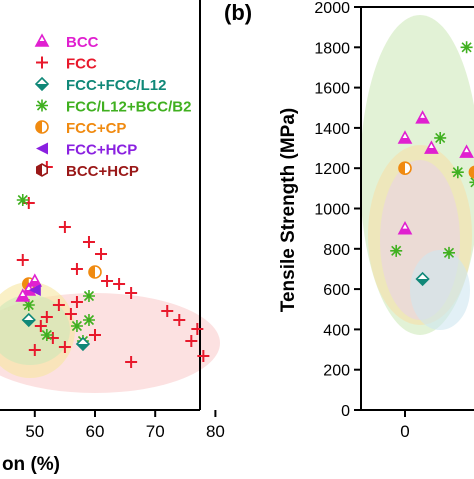  What do you see at coordinates (110, 337) in the screenshot?
I see `panel-a-regions` at bounding box center [110, 337].